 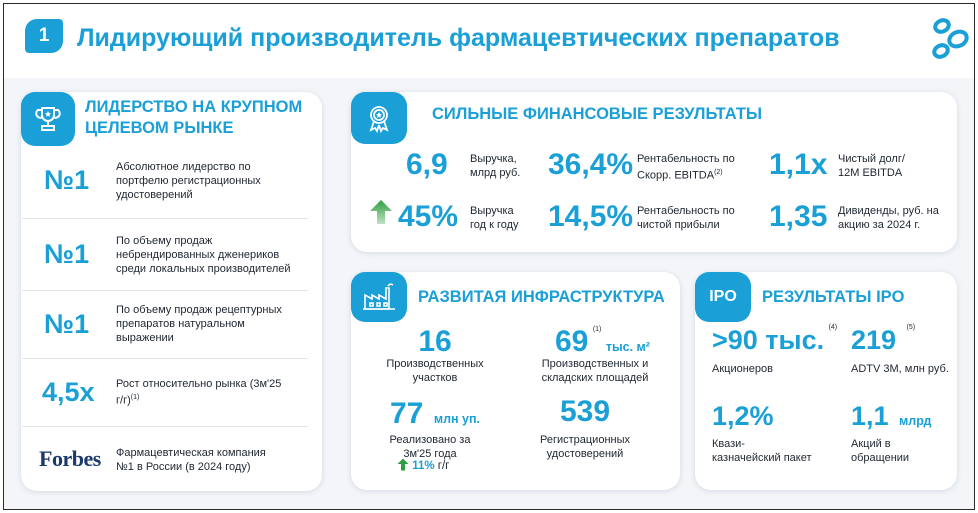 I want to click on factory-icon-box, so click(x=379, y=297).